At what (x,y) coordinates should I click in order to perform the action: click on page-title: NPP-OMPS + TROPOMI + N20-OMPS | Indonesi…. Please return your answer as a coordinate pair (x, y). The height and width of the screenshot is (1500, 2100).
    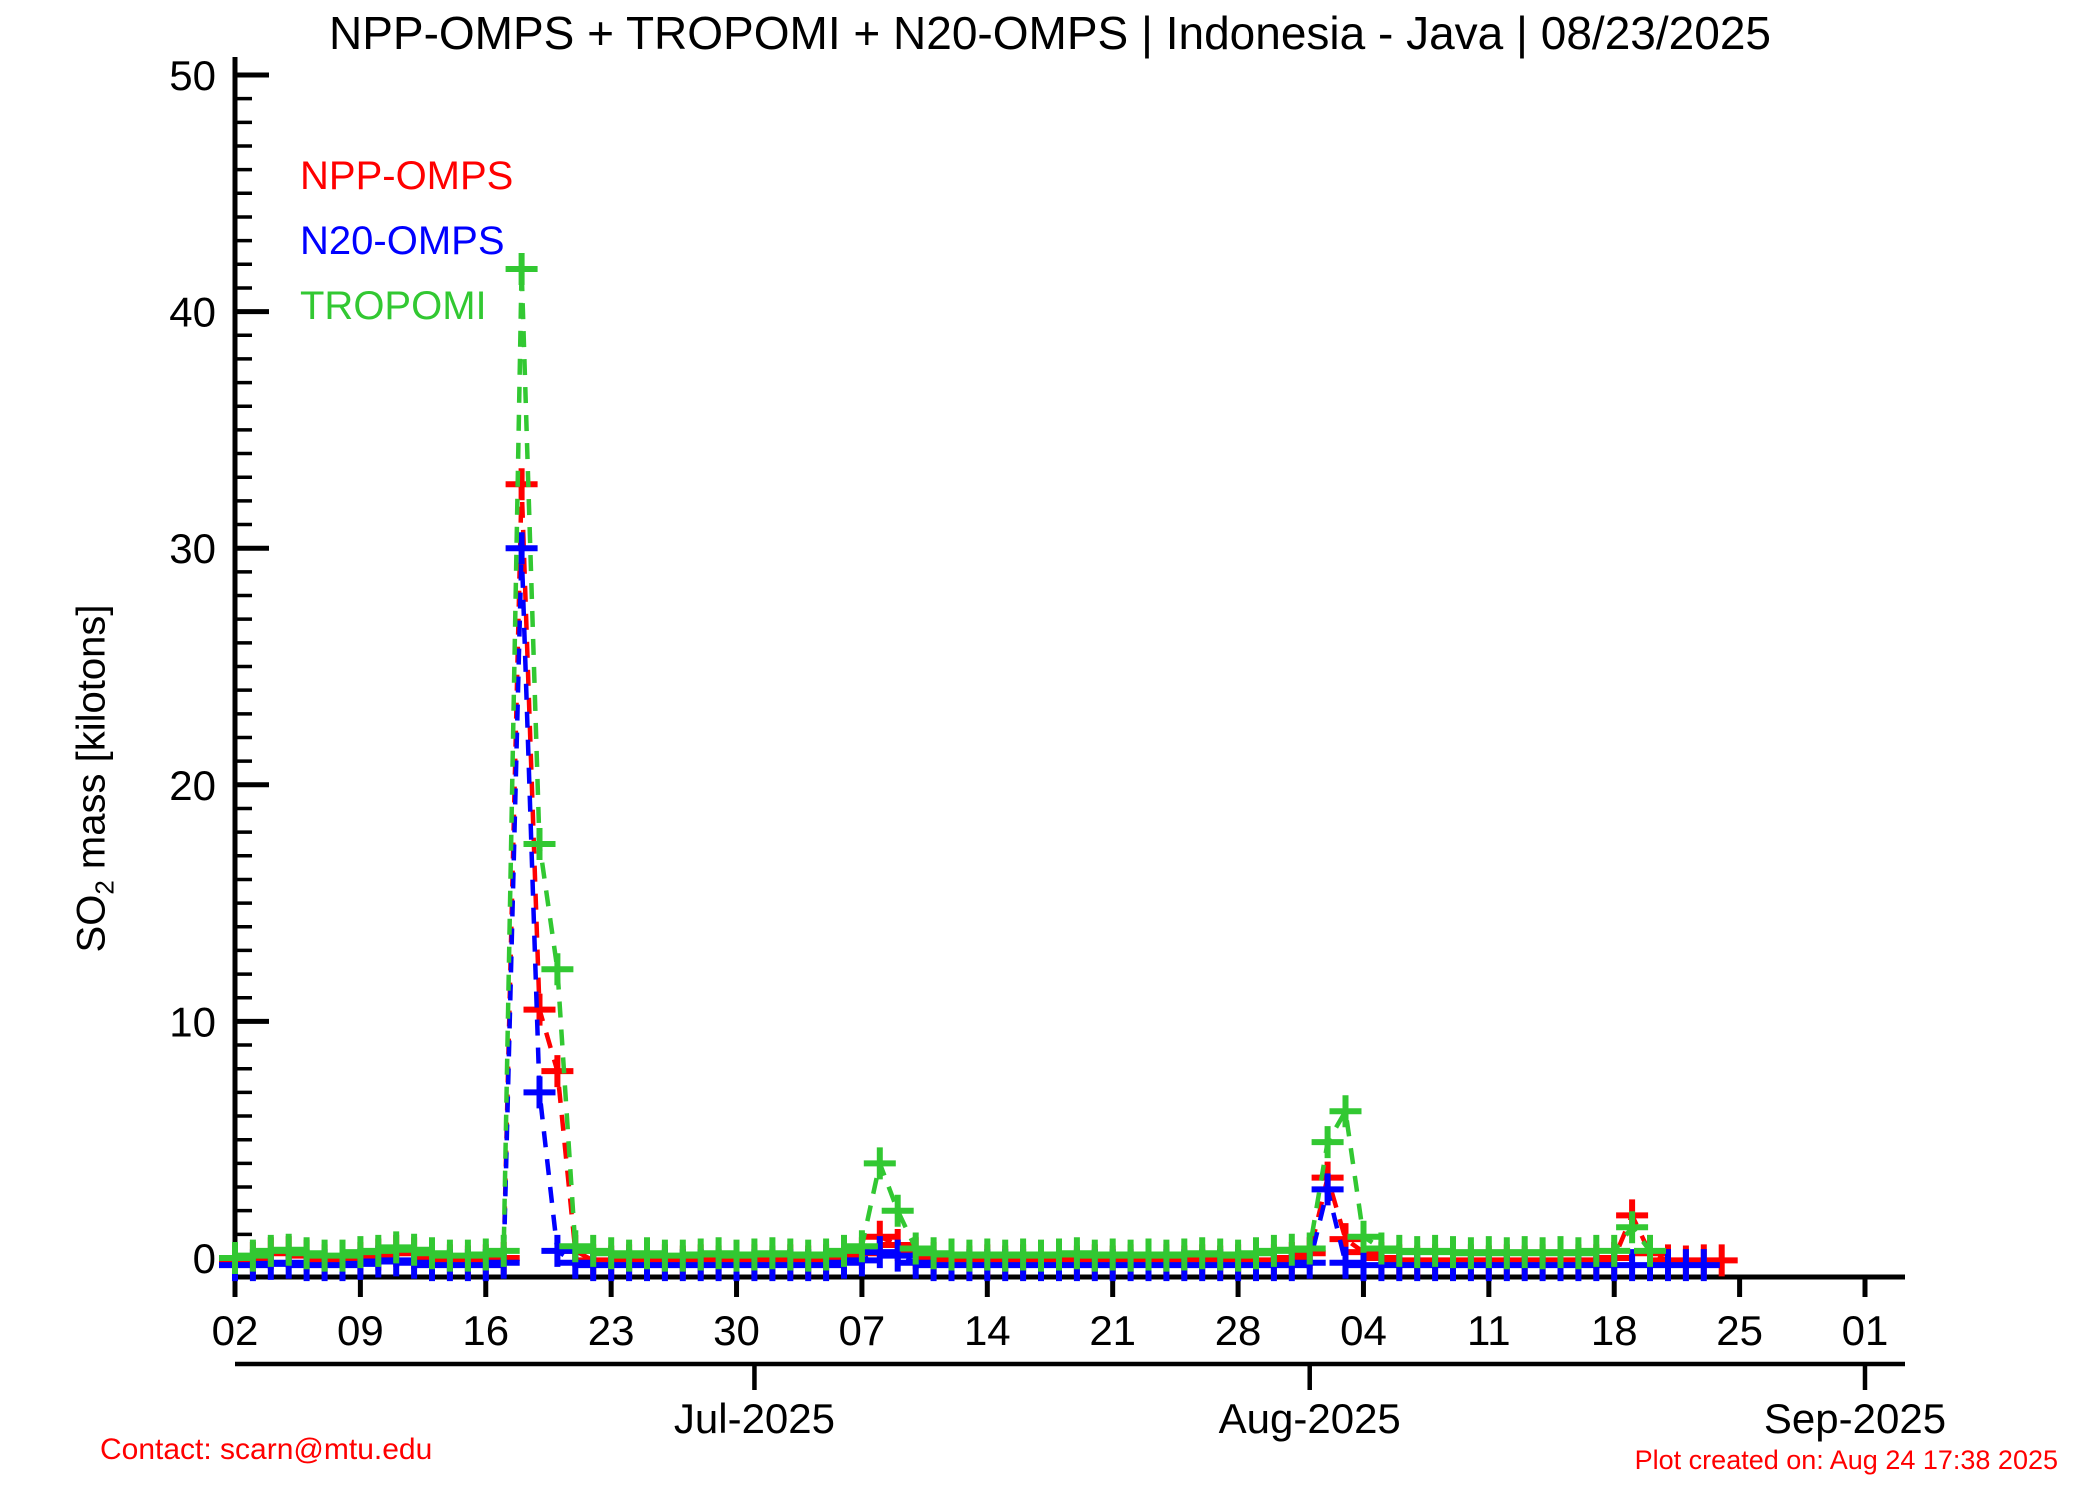
    Looking at the image, I should click on (1050, 33).